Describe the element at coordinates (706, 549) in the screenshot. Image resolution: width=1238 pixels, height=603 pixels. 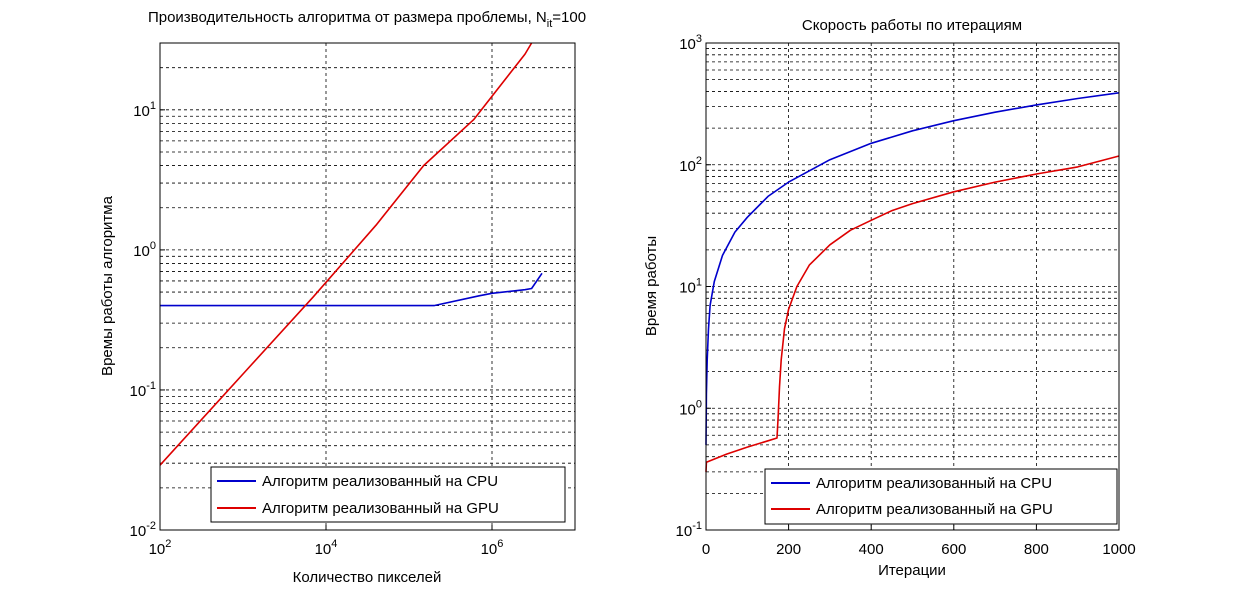
I see `x-tick-label: 0` at that location.